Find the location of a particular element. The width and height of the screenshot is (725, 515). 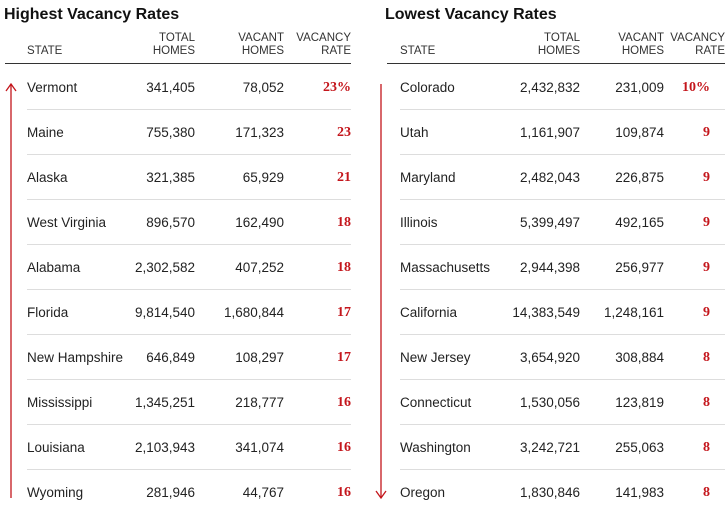

state-name: Massachusetts is located at coordinates (445, 267).